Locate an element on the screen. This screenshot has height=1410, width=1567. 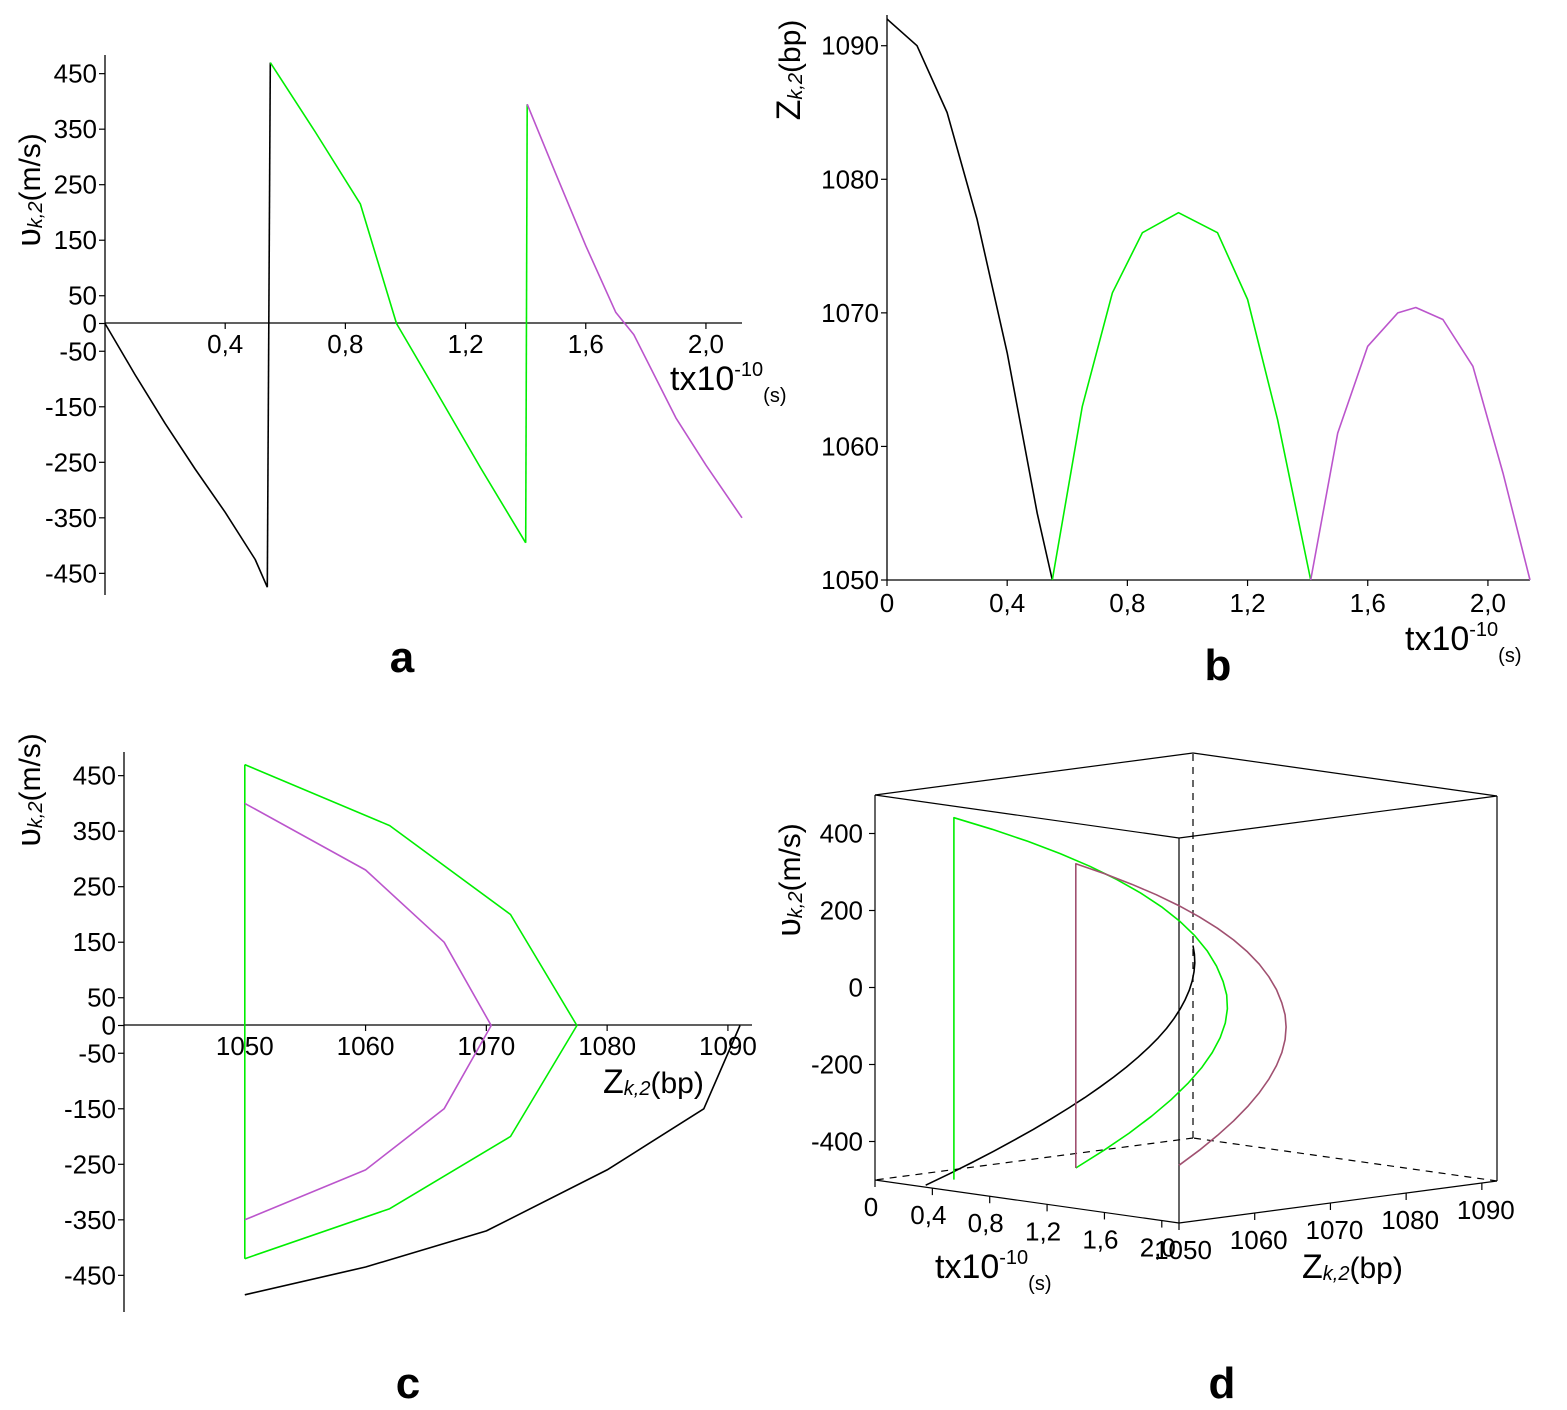
d-zlabel-main: Z is located at coordinates (1312, 1267).